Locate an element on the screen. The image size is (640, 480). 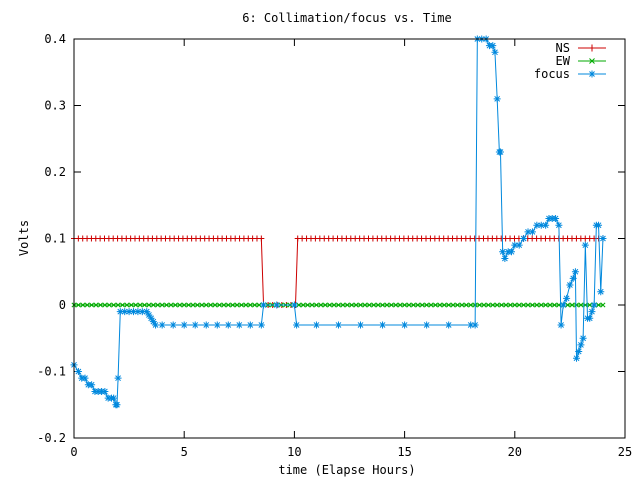
y-axis-label: Volts is located at coordinates (24, 238).